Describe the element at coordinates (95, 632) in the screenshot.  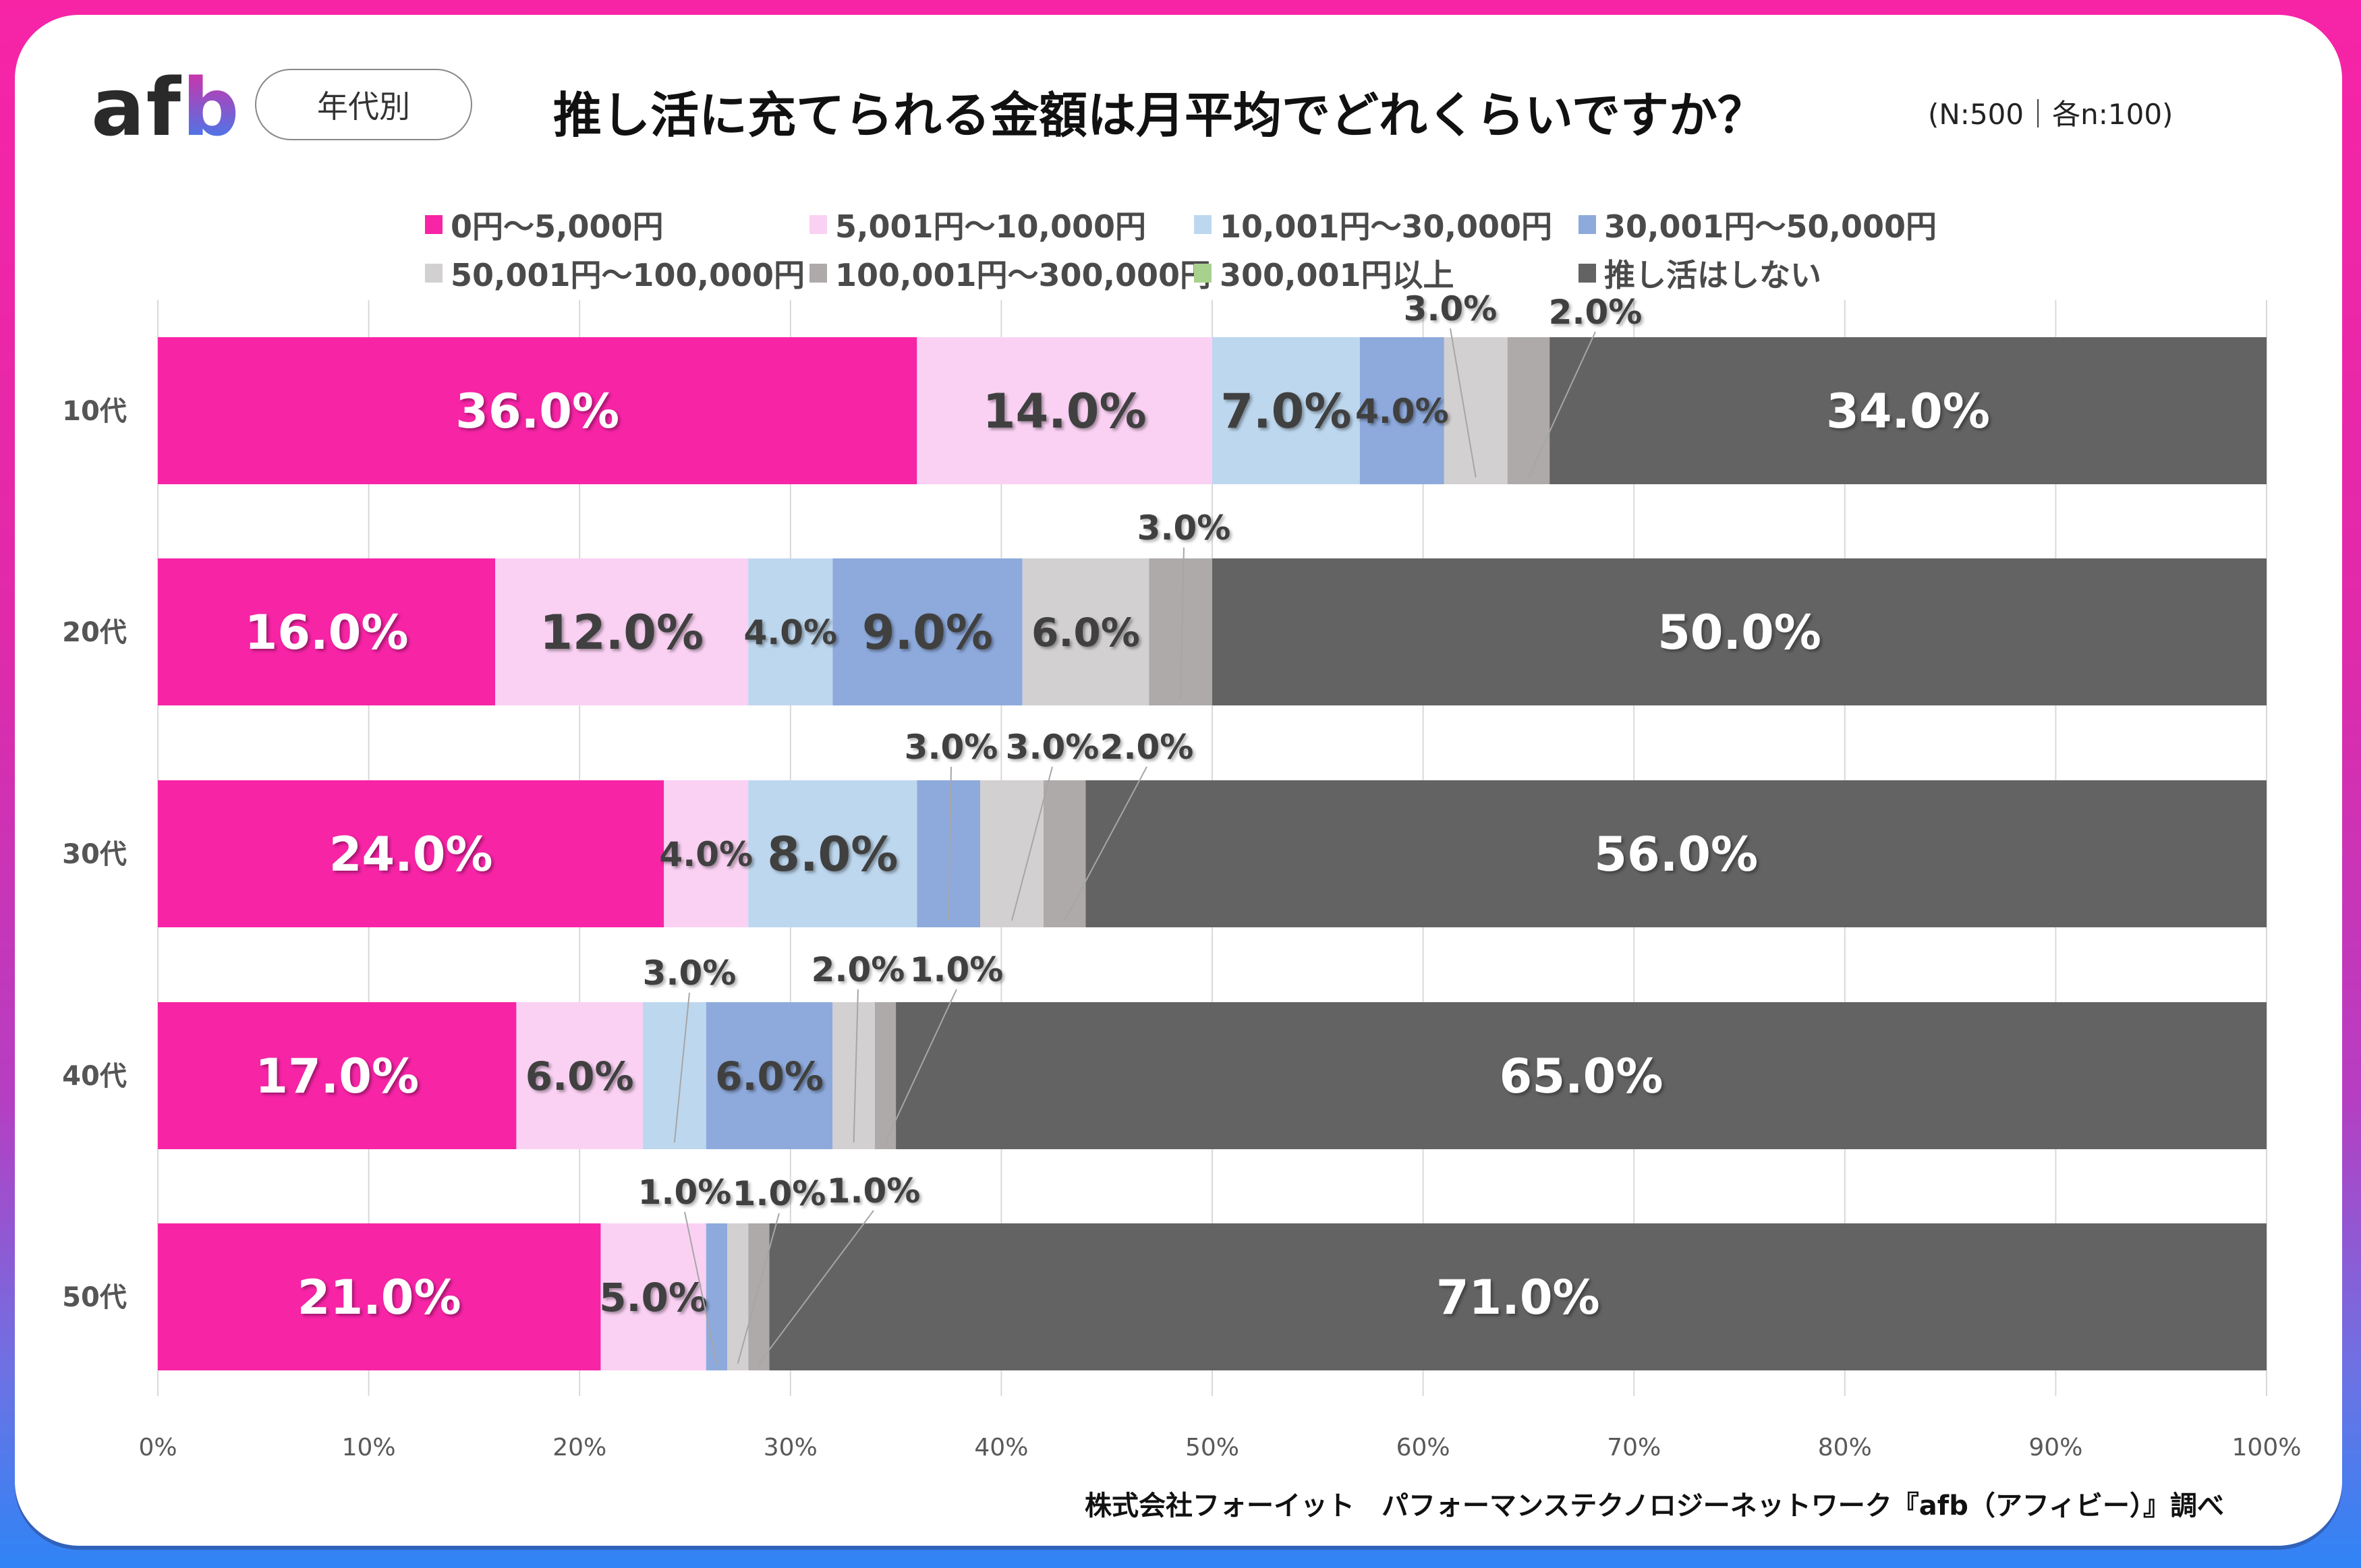
I see `category-label: 20代` at that location.